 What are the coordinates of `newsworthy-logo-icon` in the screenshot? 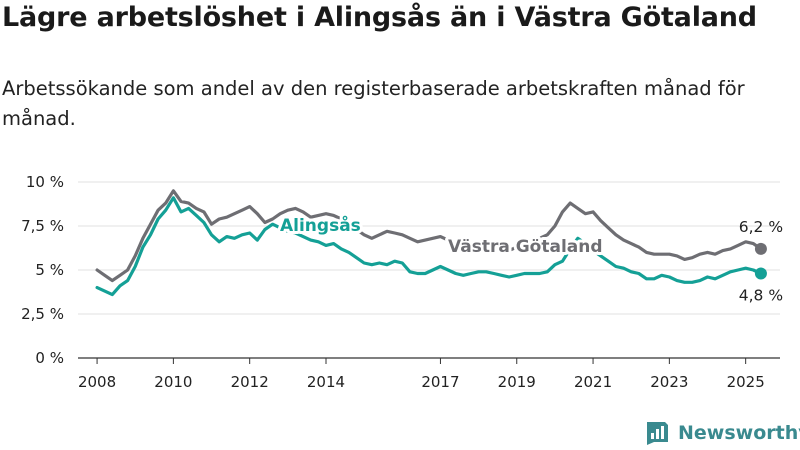 It's located at (657, 433).